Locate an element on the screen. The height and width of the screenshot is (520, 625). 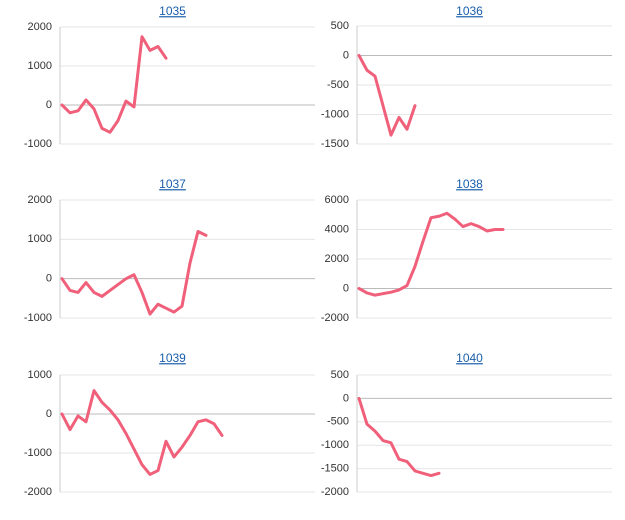
chart-title: 1036 is located at coordinates (469, 11).